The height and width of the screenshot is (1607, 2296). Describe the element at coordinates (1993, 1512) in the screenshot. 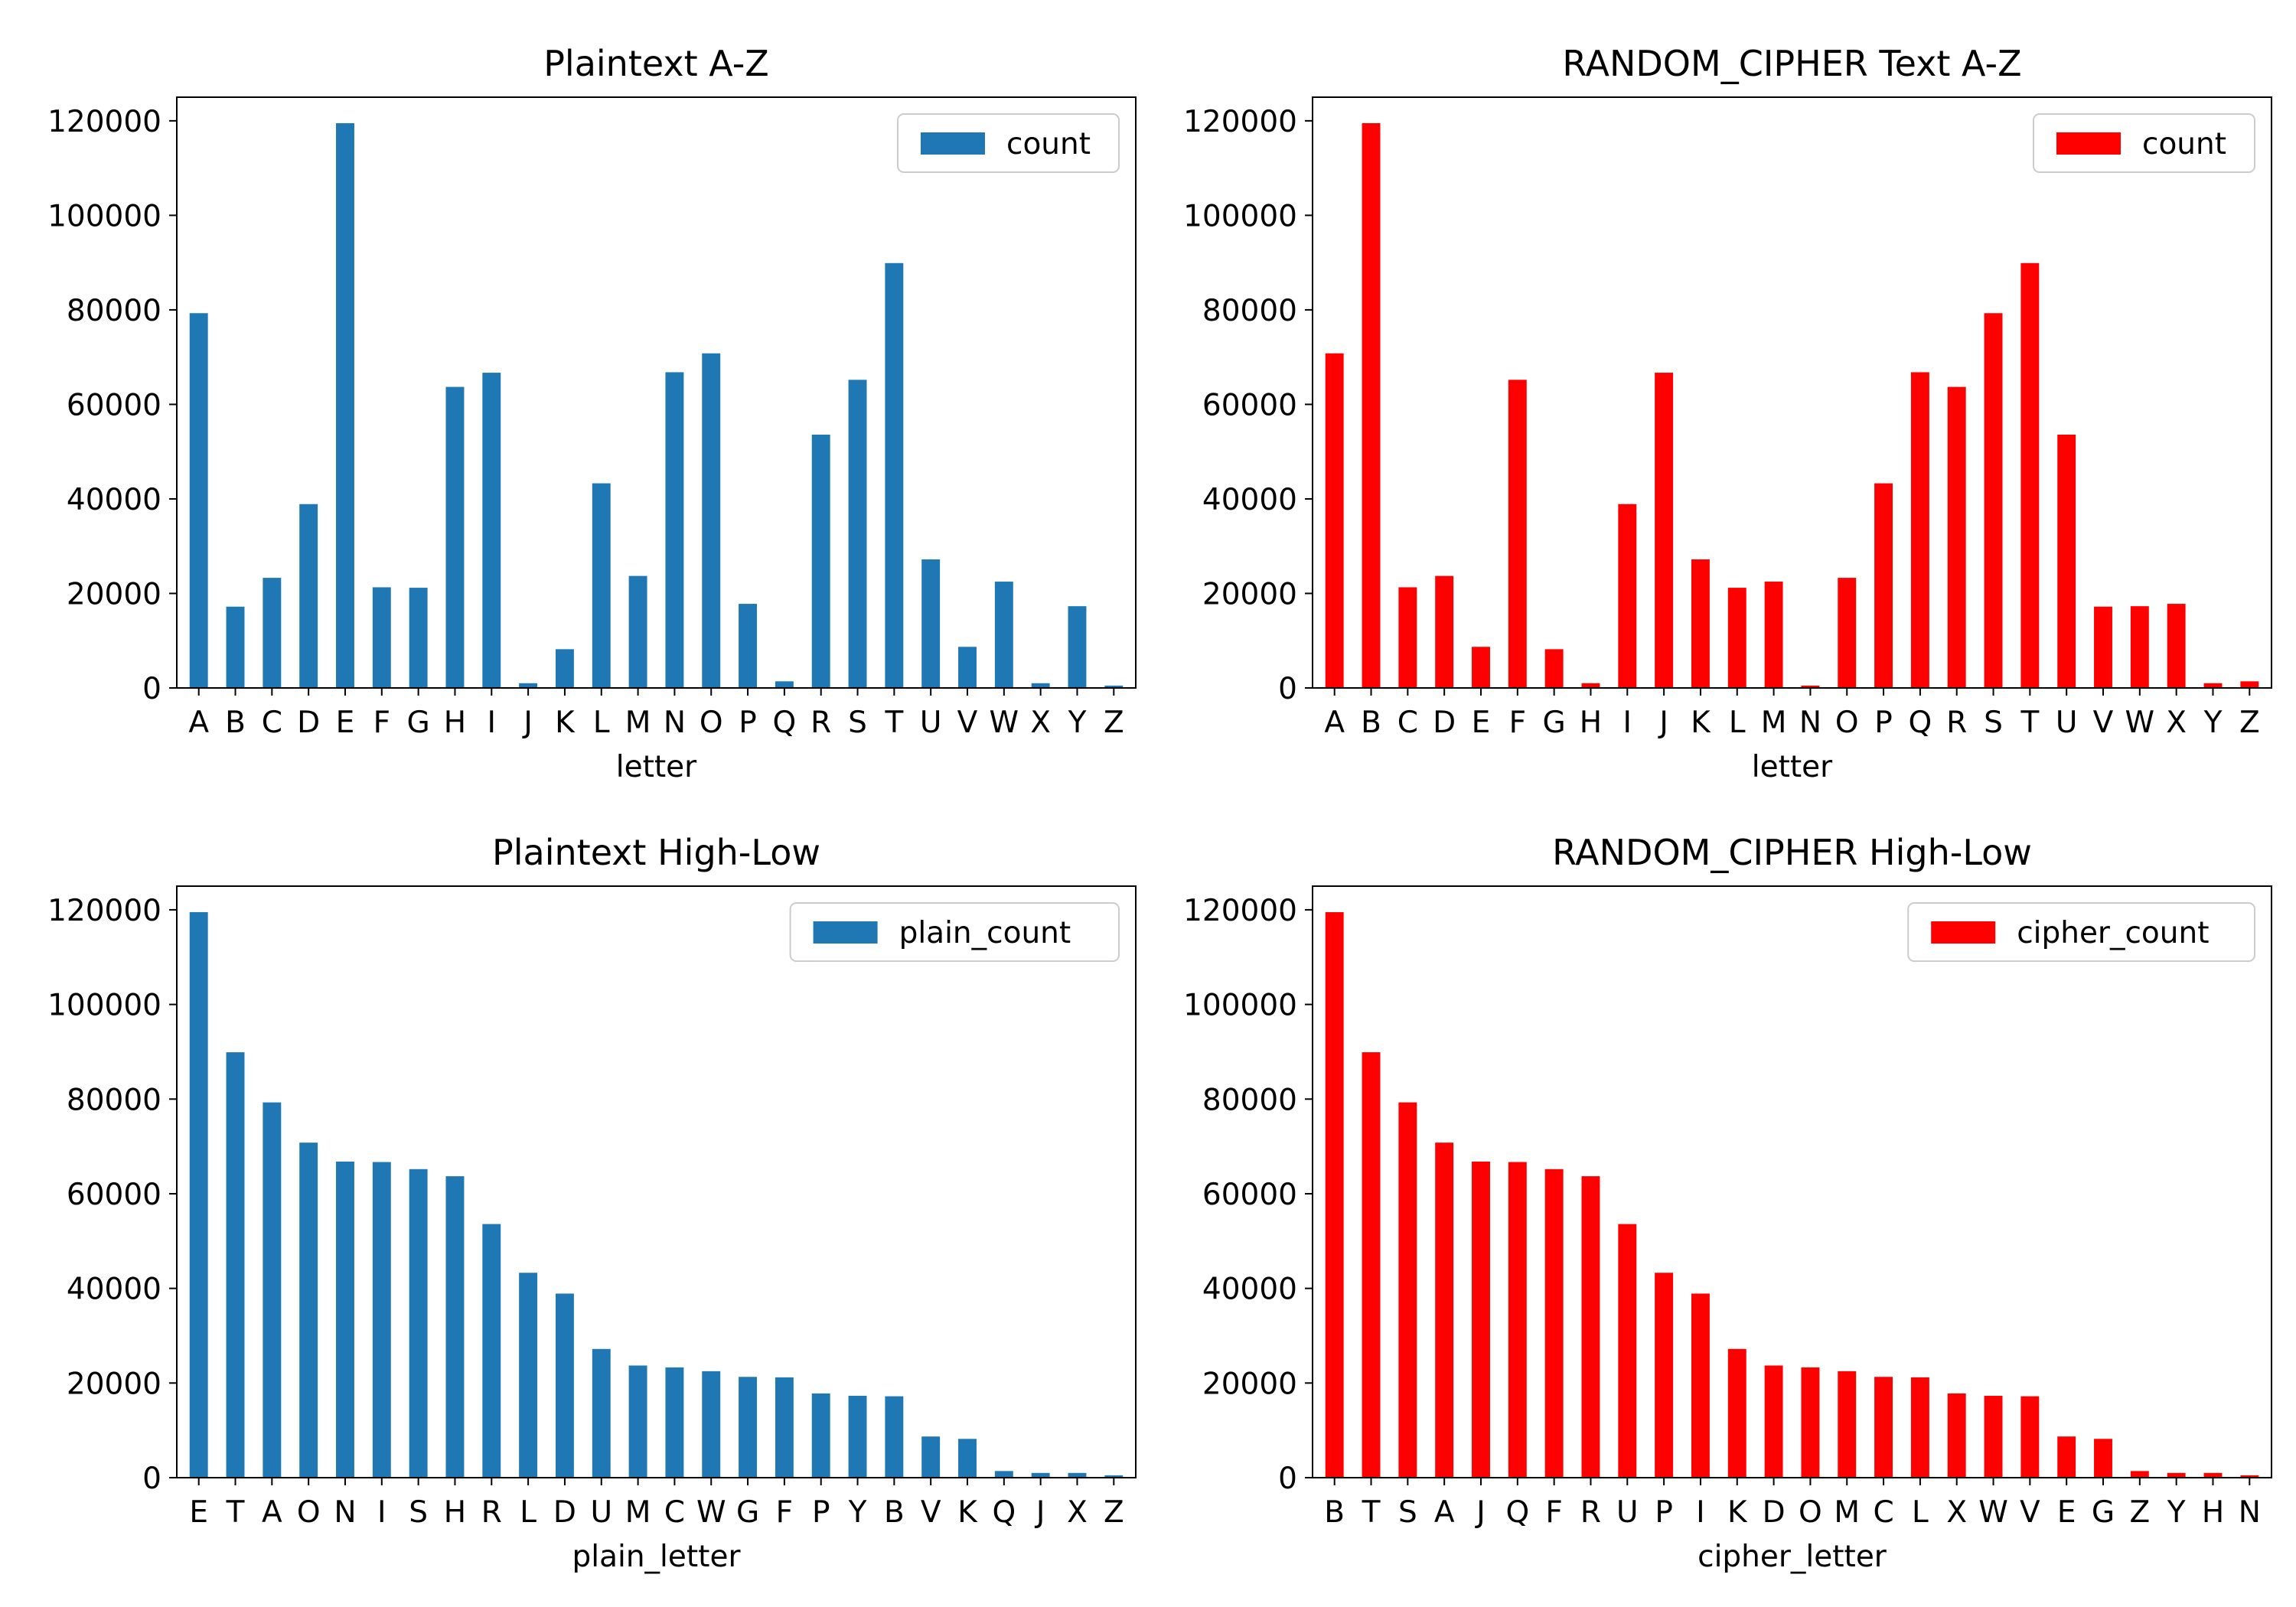

I see `x-tick-label: W` at that location.